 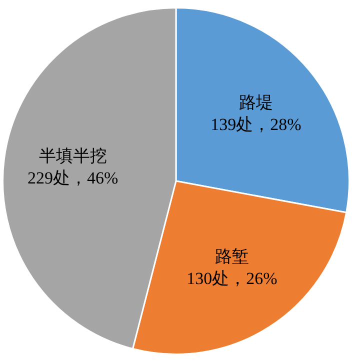 What do you see at coordinates (255, 102) in the screenshot?
I see `slice-label: 路堤` at bounding box center [255, 102].